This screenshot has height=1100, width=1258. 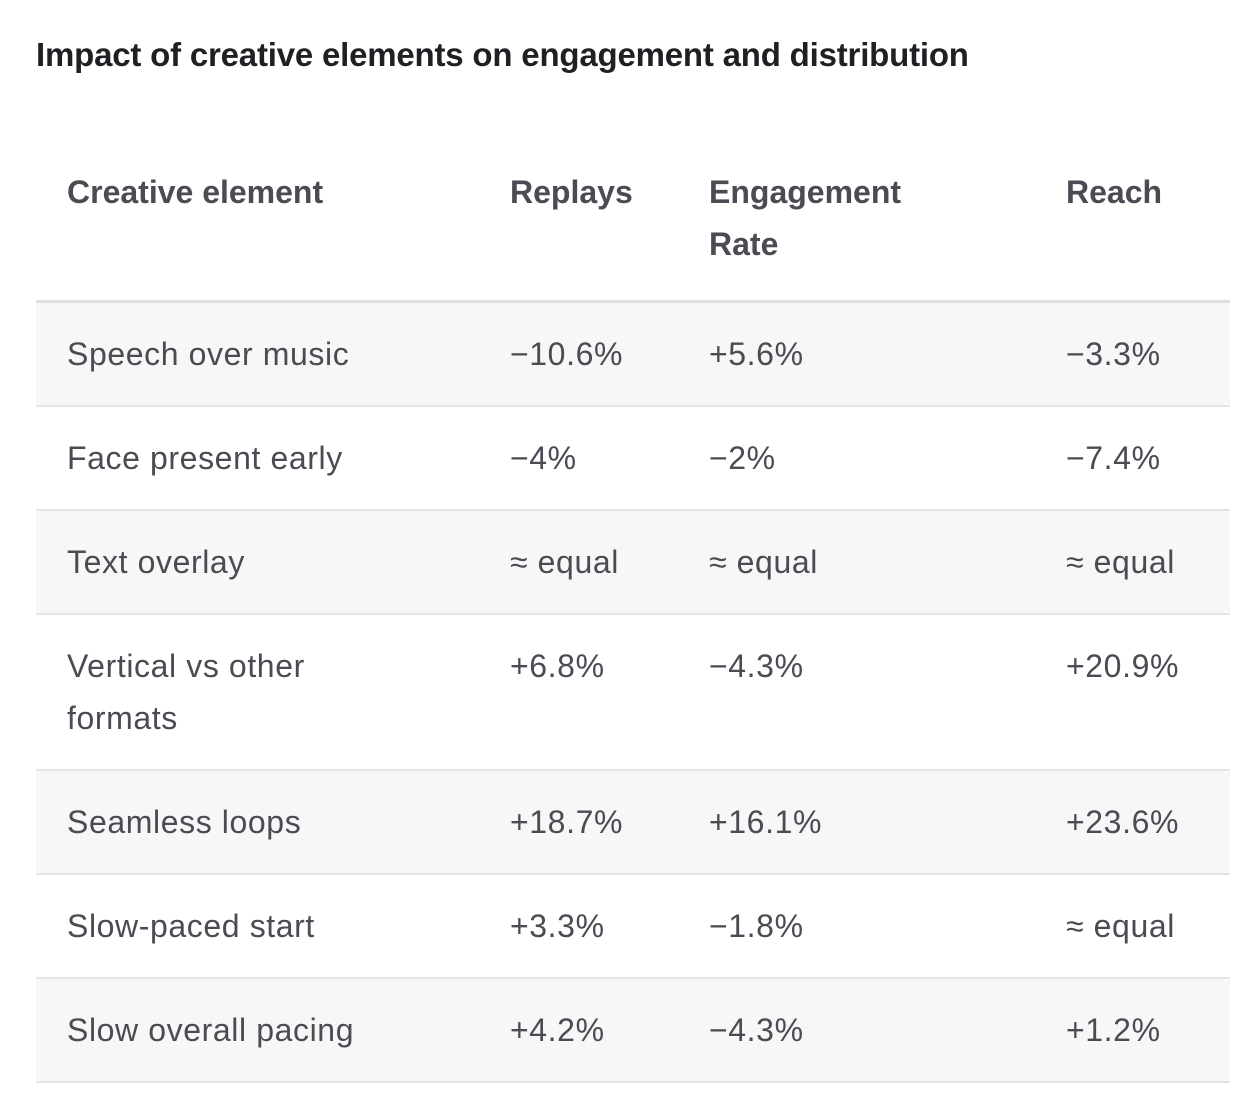 What do you see at coordinates (578, 354) in the screenshot?
I see `cell-replays: −10.6%` at bounding box center [578, 354].